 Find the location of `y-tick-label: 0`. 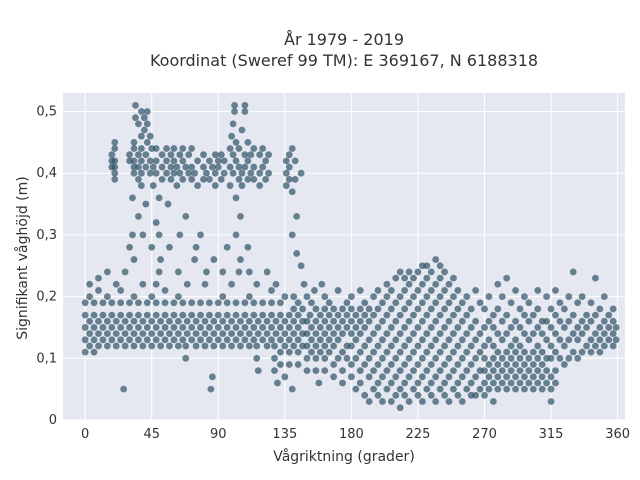

y-tick-label: 0 is located at coordinates (53, 420).